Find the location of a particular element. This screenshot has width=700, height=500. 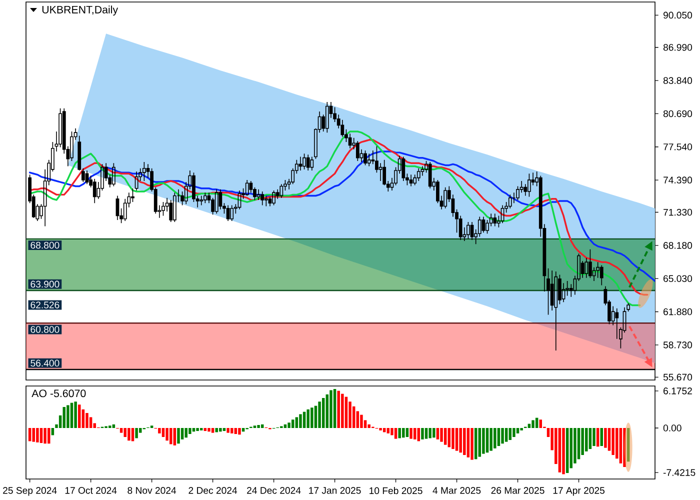

y-tick-label: 90.050 is located at coordinates (678, 15).